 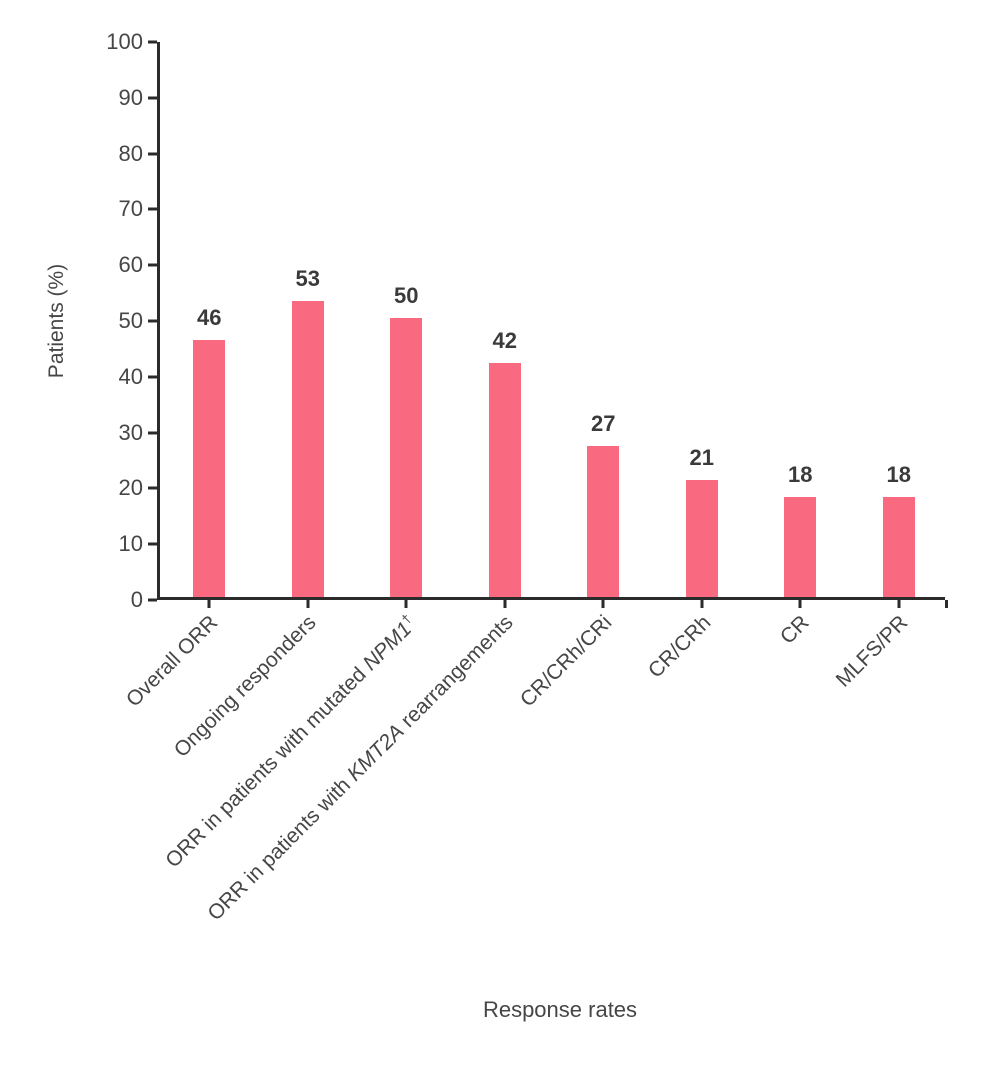 What do you see at coordinates (130, 376) in the screenshot?
I see `y-axis-tick-label: 40` at bounding box center [130, 376].